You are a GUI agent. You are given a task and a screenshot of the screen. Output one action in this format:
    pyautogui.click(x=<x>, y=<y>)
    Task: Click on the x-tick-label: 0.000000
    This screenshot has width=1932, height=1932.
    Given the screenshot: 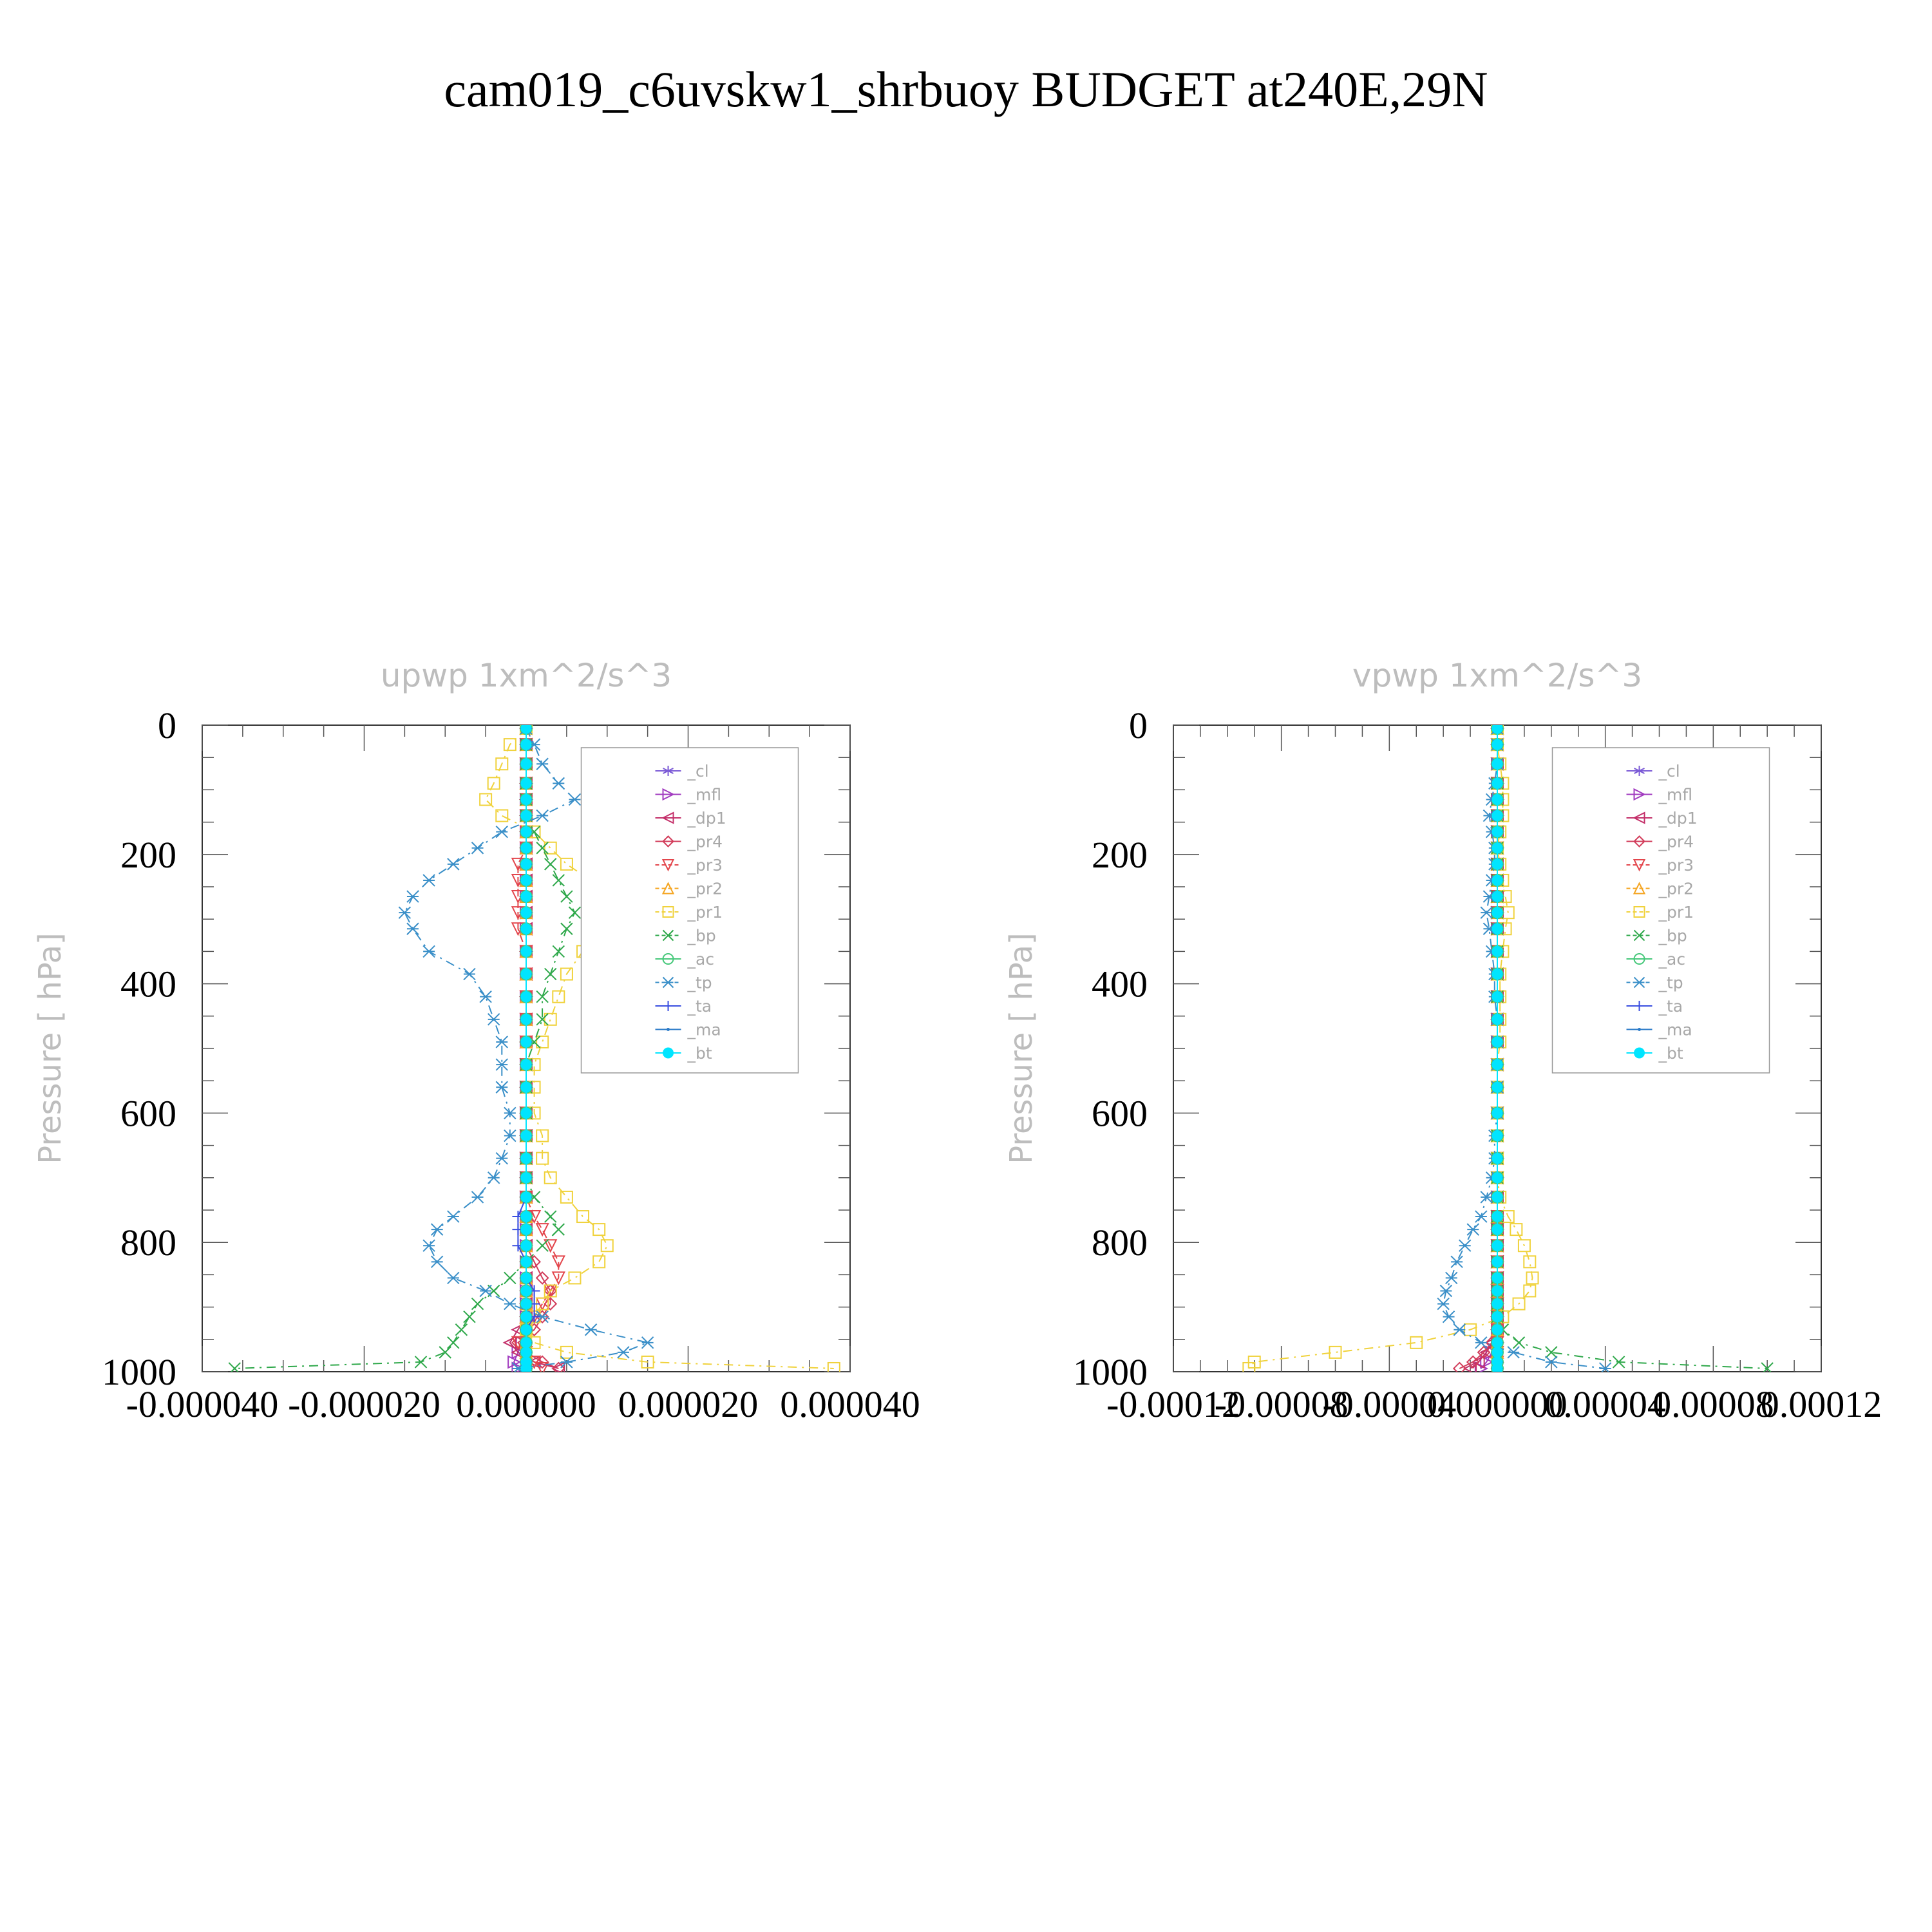 What is the action you would take?
    pyautogui.click(x=1497, y=1404)
    